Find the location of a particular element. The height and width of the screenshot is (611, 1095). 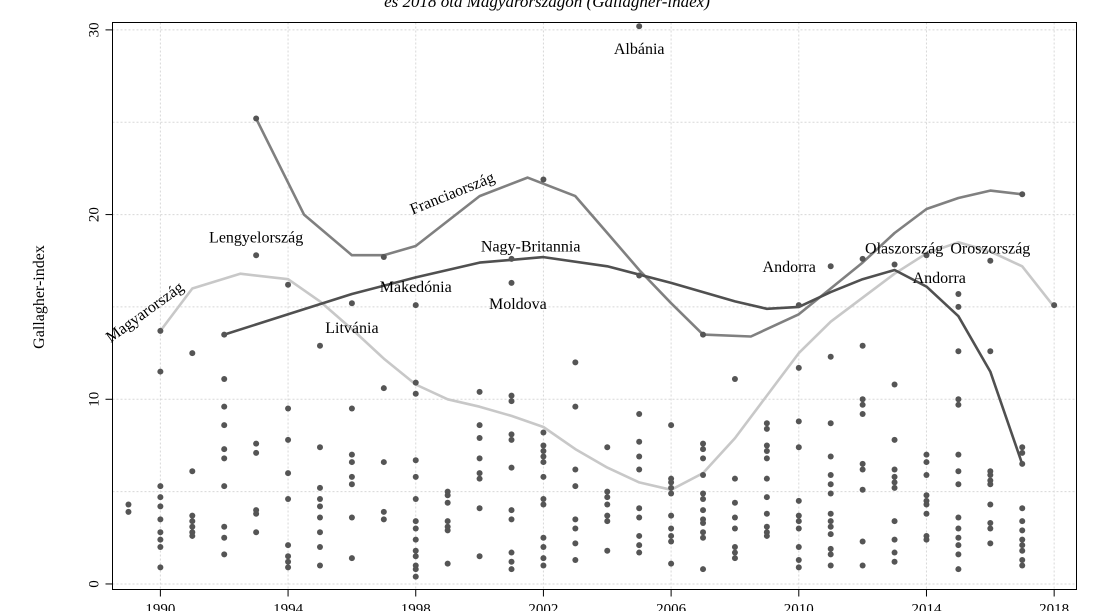

annotation-label: Litvánia is located at coordinates (351, 328).